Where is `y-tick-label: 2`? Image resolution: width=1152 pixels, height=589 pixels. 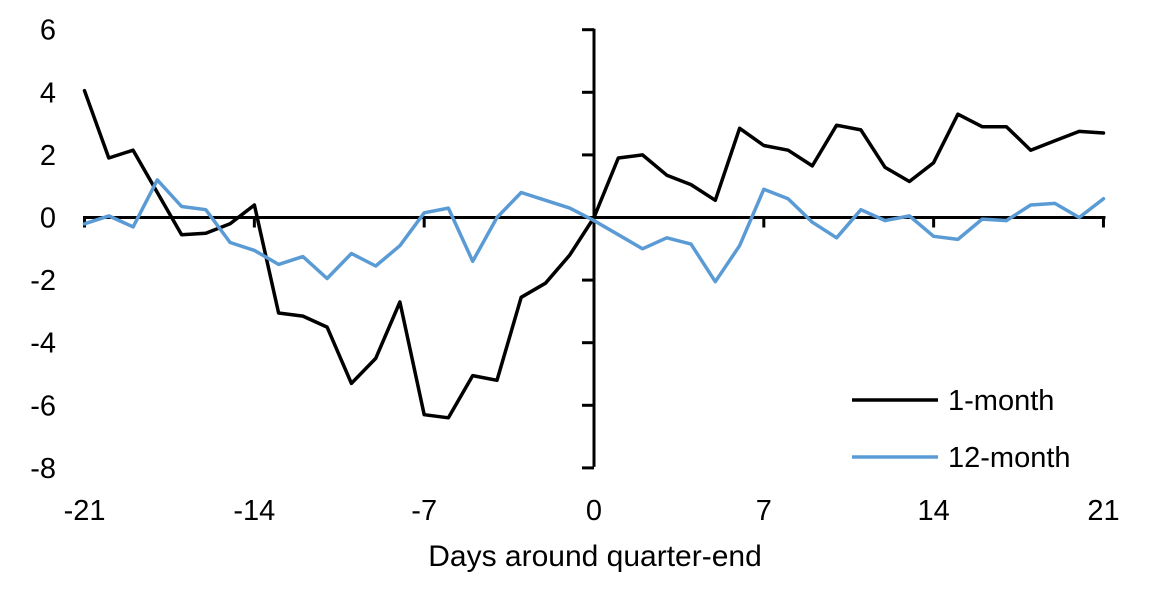
y-tick-label: 2 is located at coordinates (48, 156).